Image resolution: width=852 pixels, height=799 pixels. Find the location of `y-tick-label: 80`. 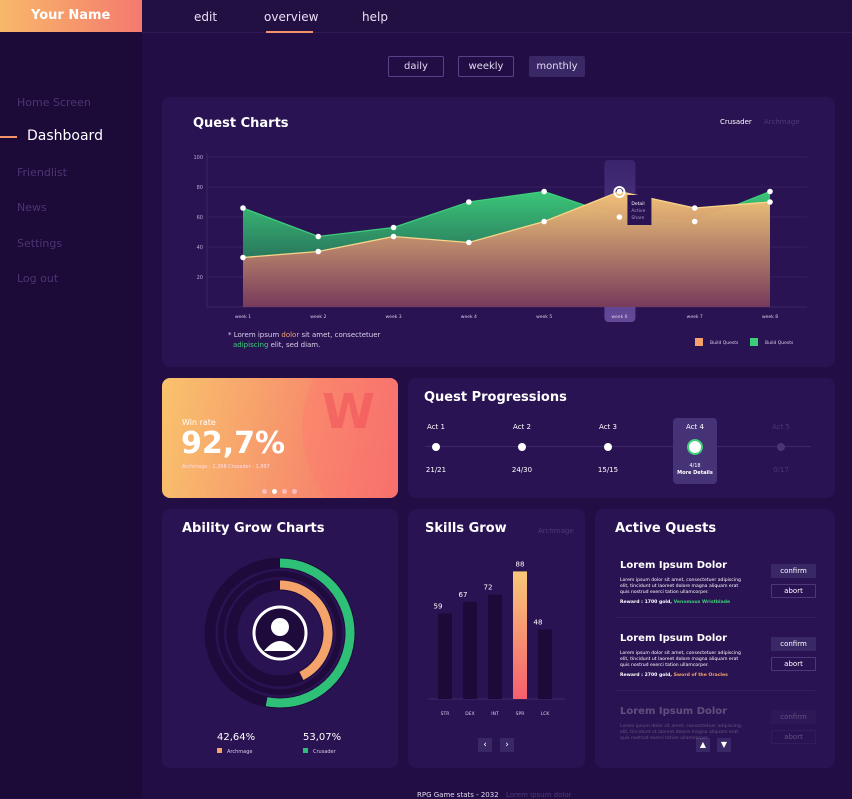

y-tick-label: 80 is located at coordinates (200, 188).